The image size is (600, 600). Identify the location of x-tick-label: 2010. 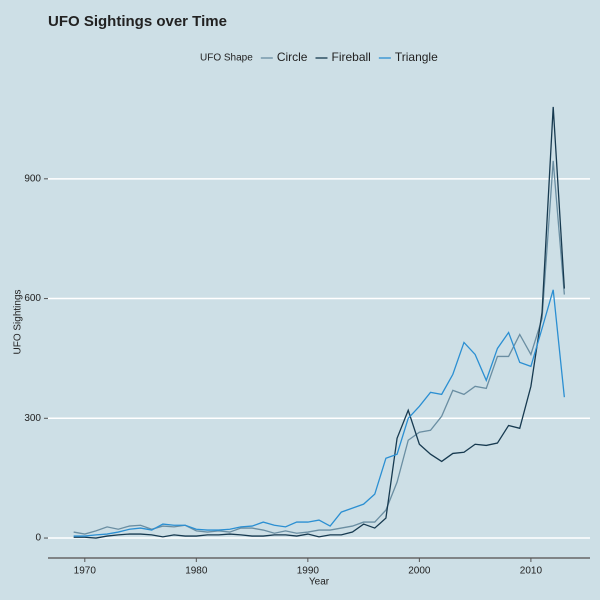
(531, 571).